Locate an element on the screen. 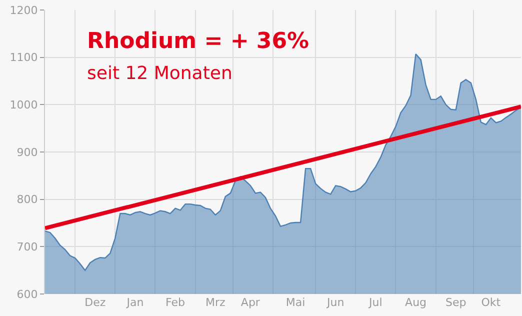  x-tick-label: Feb is located at coordinates (176, 302).